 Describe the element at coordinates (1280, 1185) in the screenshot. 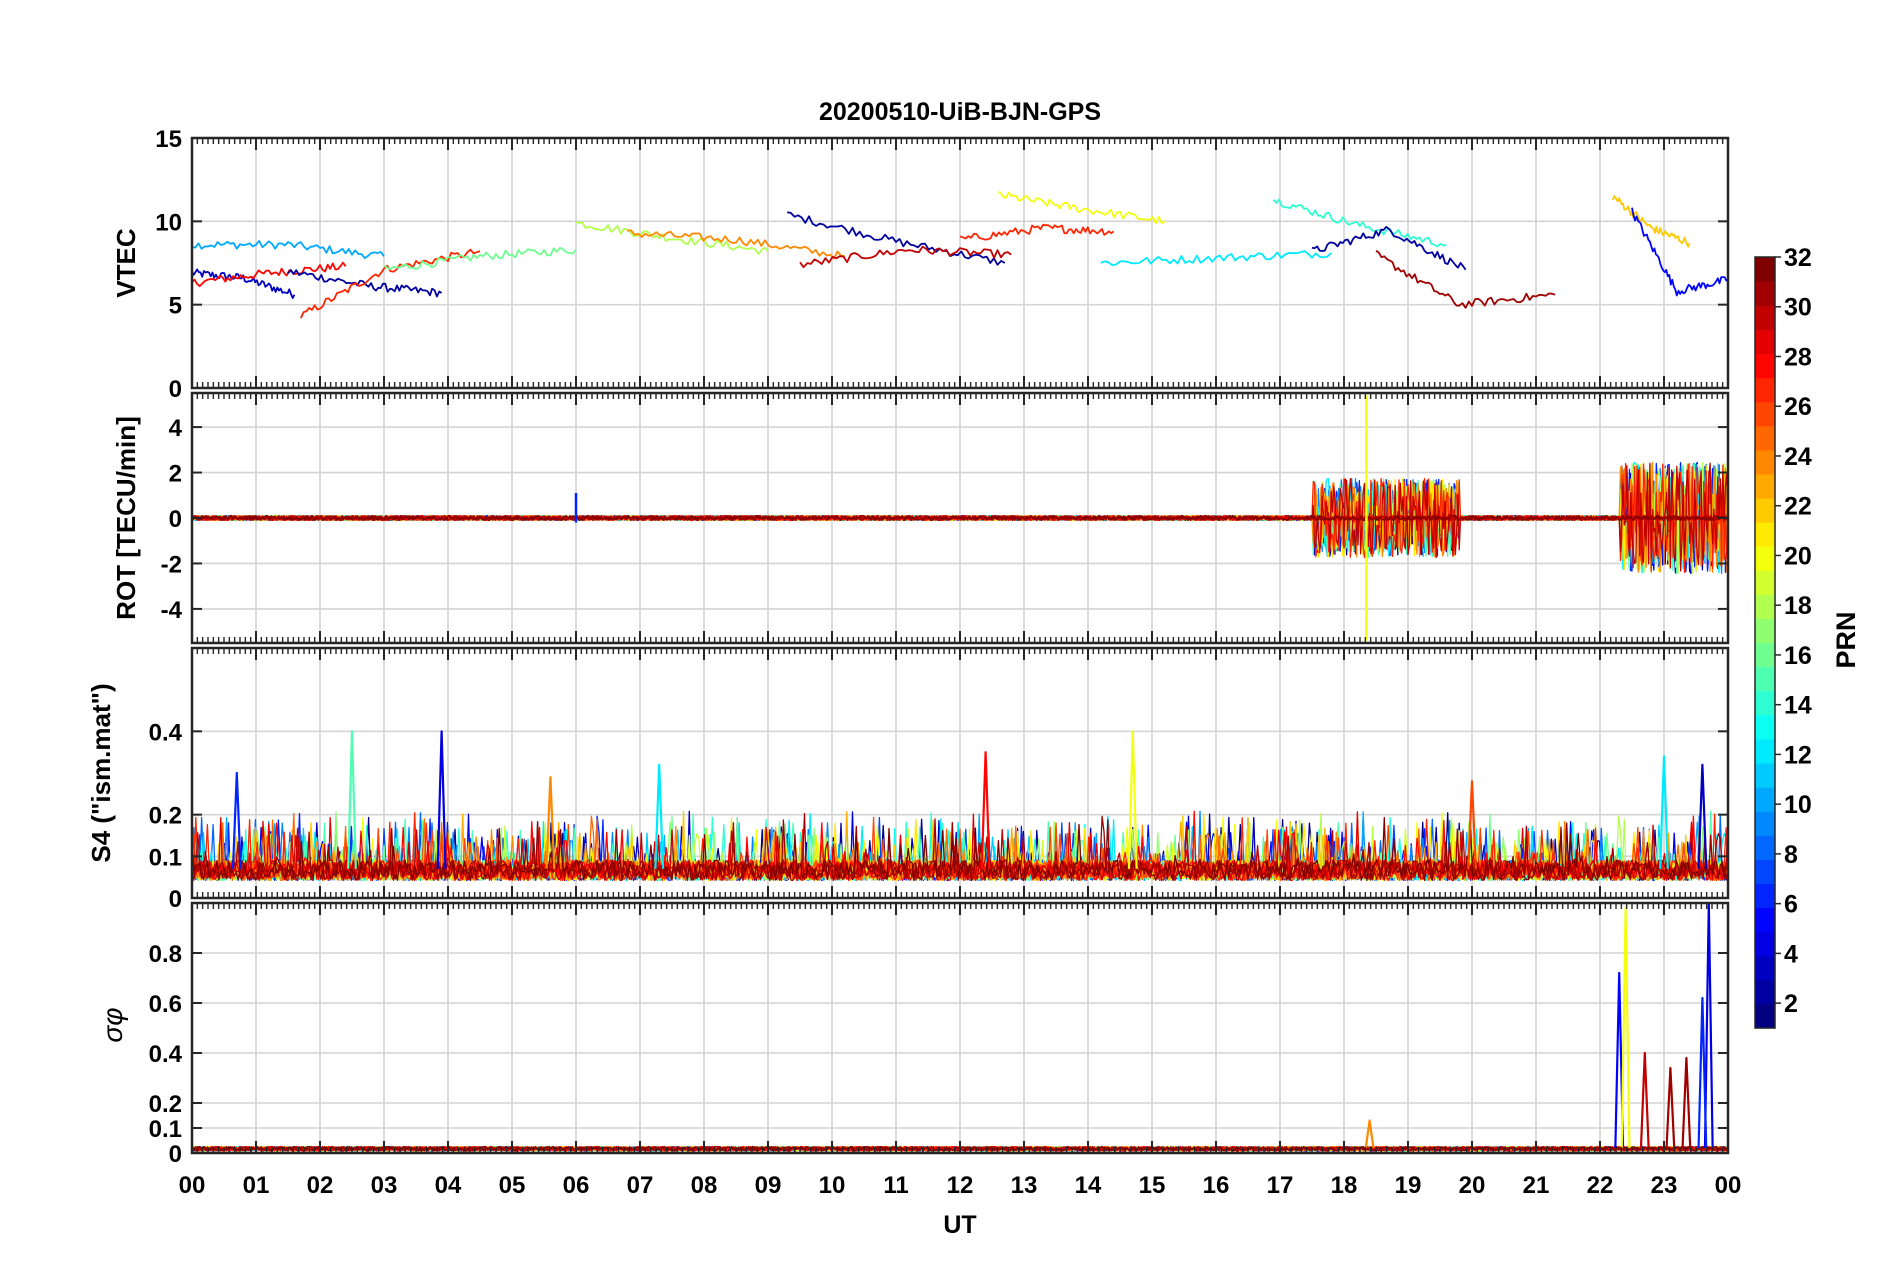

I see `x-tick-label: 17` at that location.